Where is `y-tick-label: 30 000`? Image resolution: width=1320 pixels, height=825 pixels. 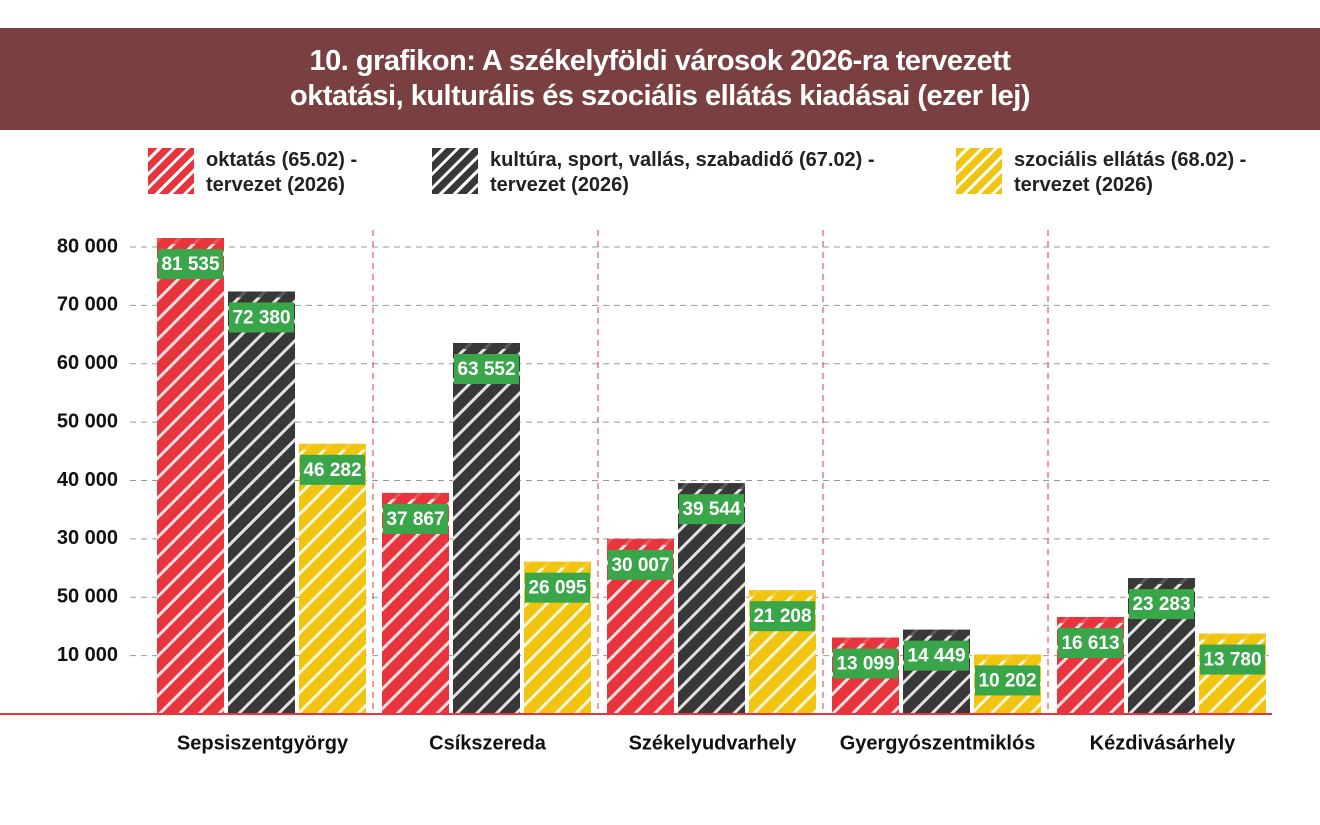
y-tick-label: 30 000 is located at coordinates (87, 538).